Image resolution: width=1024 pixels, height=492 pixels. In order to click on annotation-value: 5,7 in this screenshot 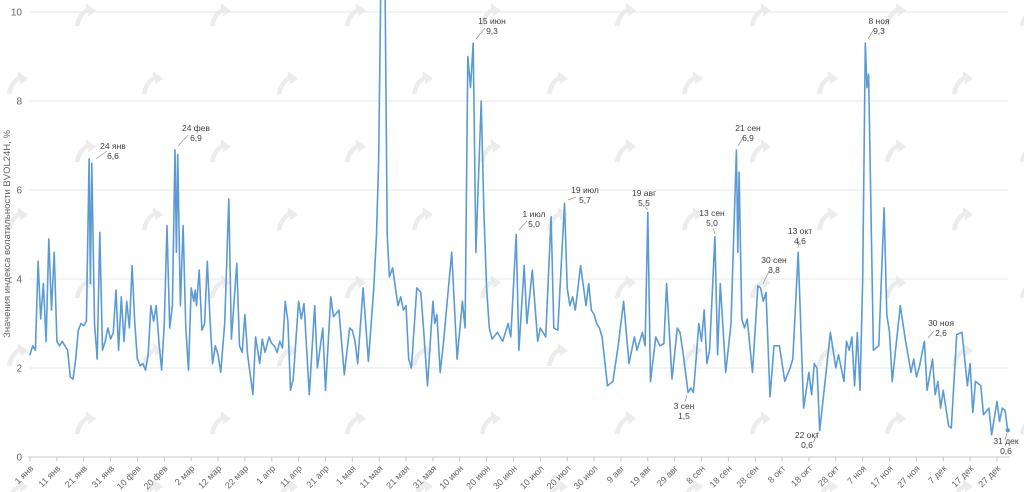, I will do `click(585, 200)`.